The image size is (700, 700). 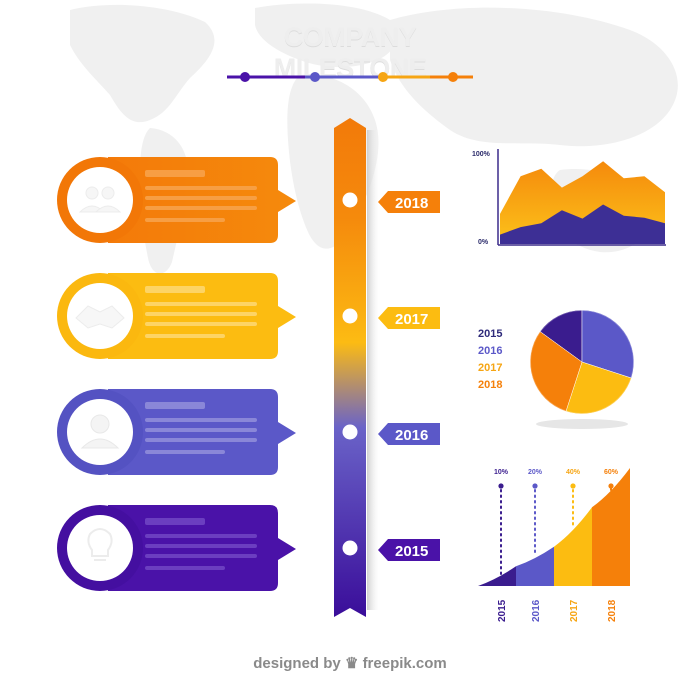 What do you see at coordinates (501, 472) in the screenshot?
I see `growth-value-label: 10%` at bounding box center [501, 472].